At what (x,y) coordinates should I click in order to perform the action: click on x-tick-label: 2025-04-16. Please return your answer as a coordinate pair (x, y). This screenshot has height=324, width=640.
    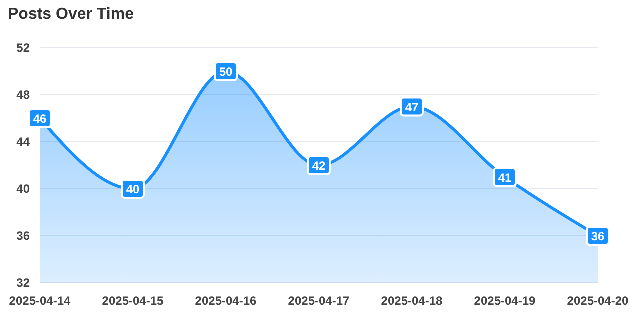
    Looking at the image, I should click on (226, 301).